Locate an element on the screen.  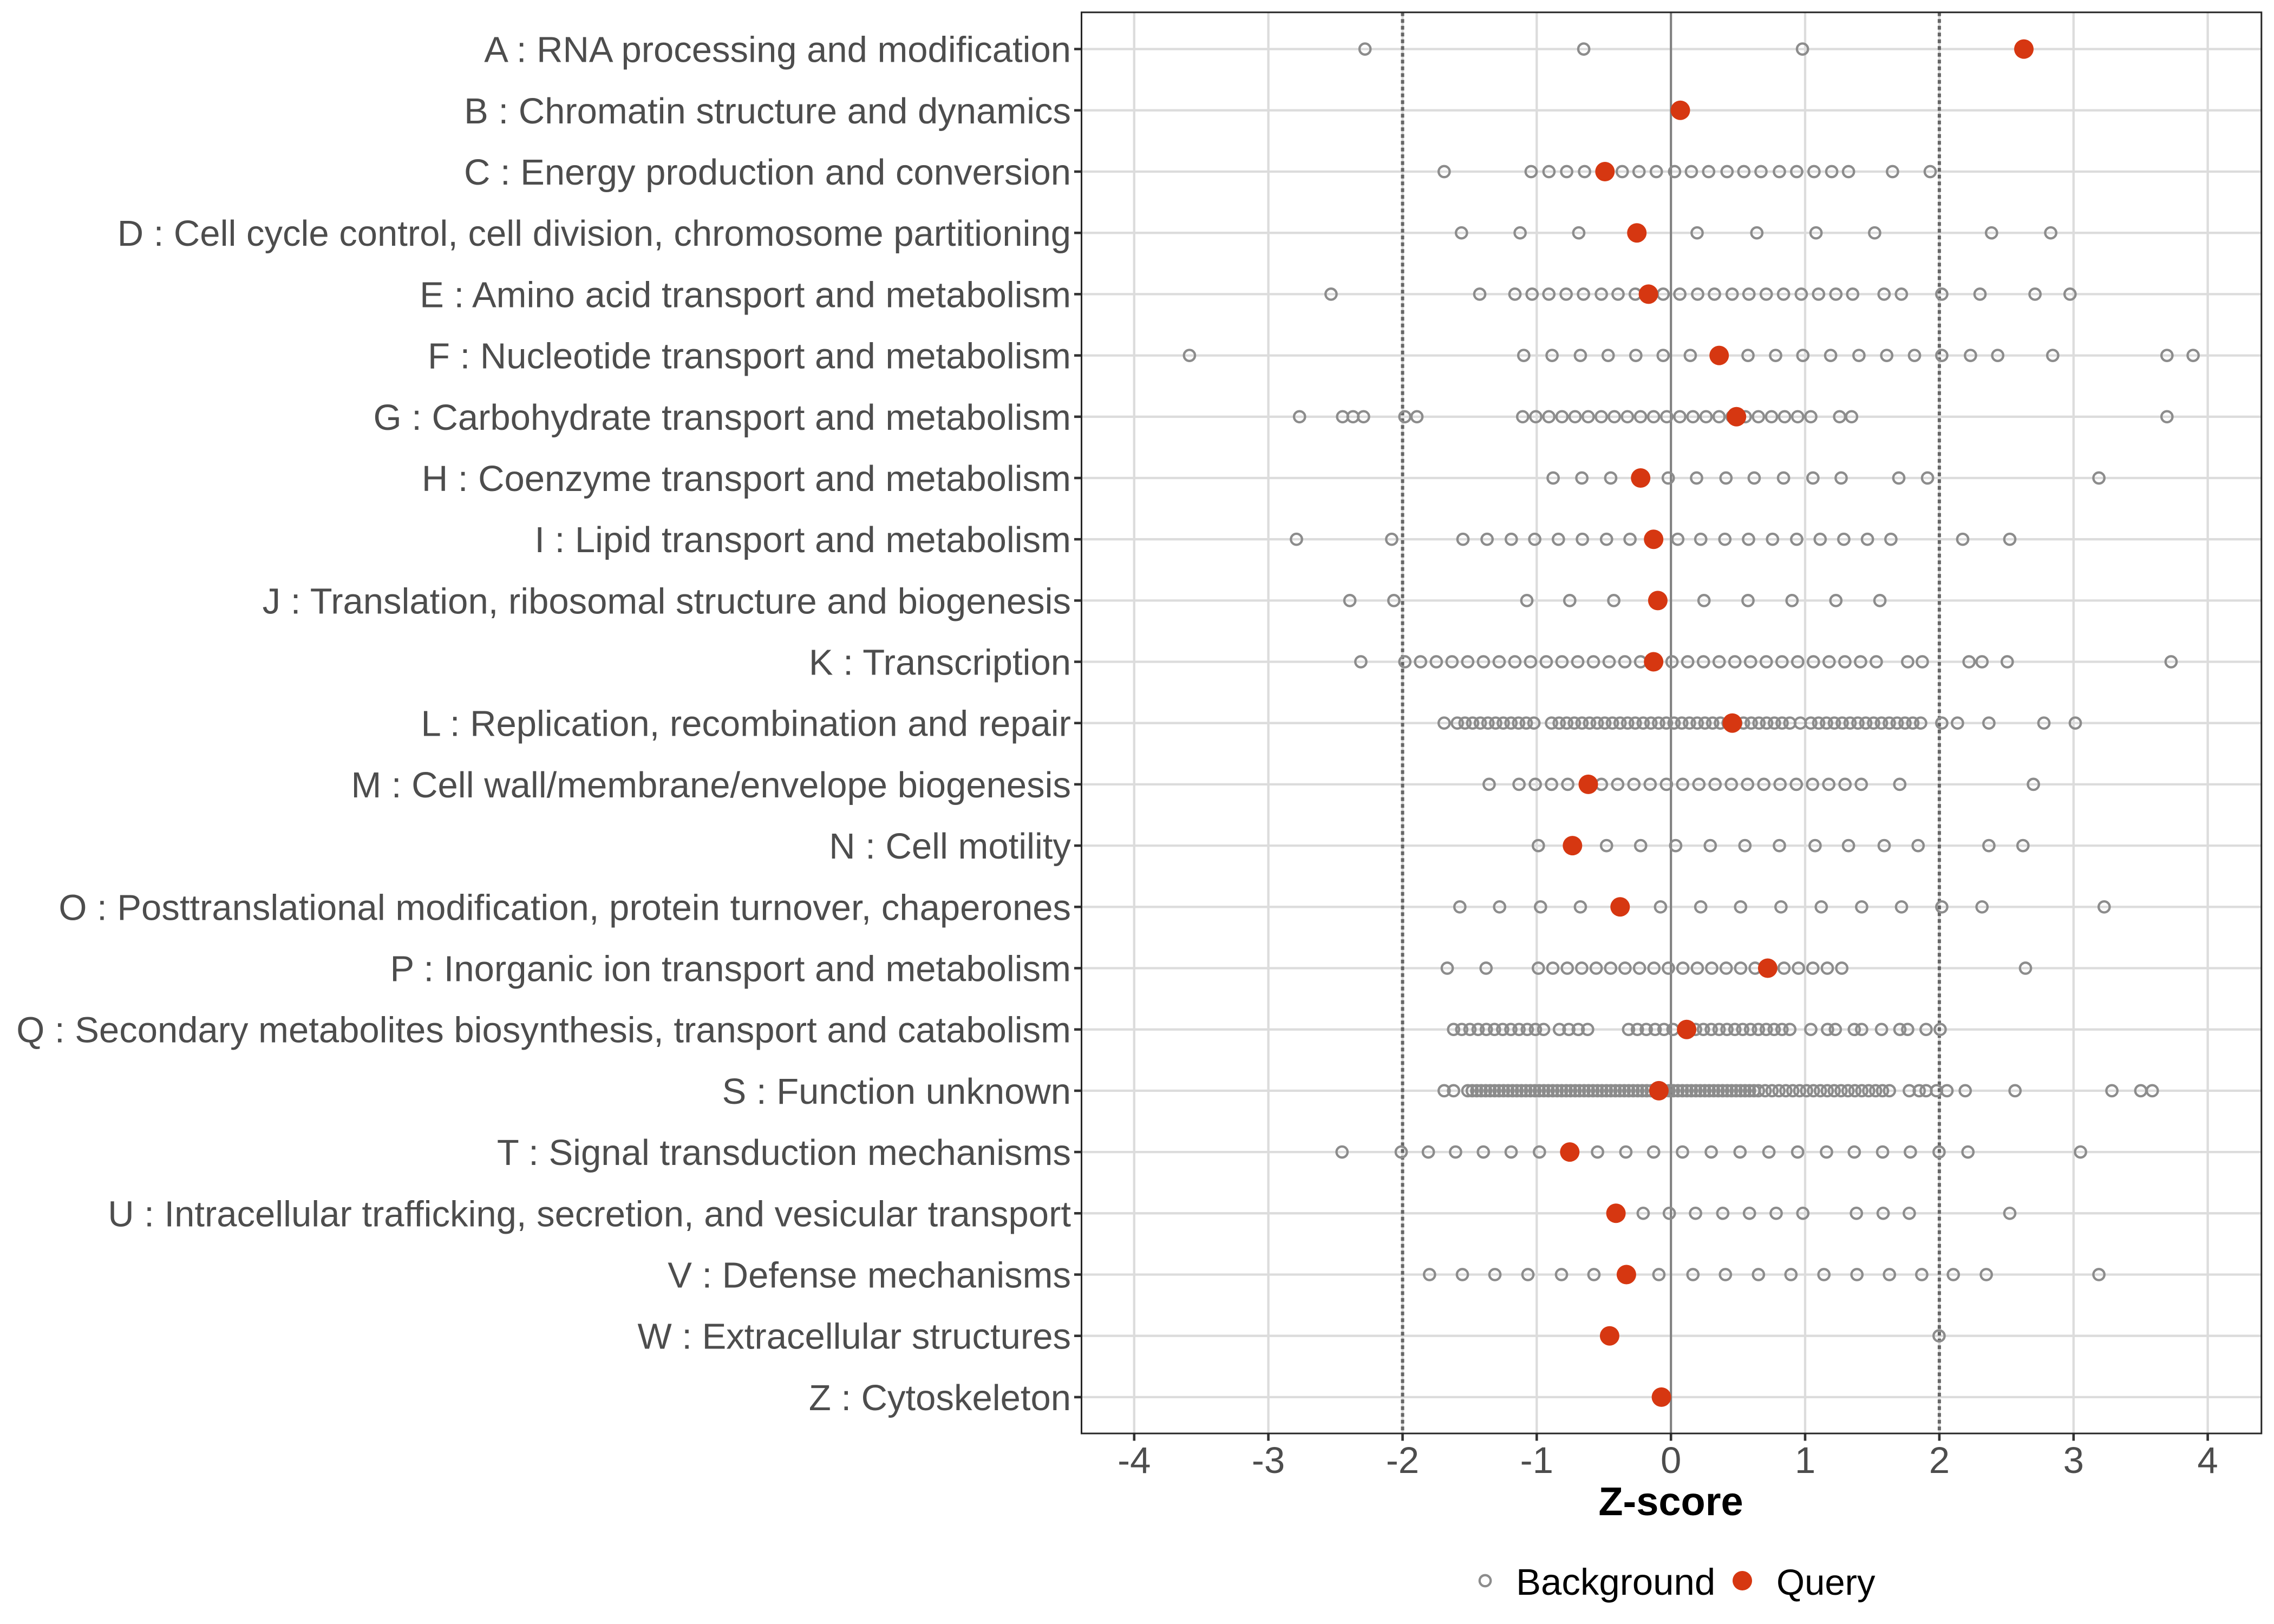
svg-text: Background is located at coordinates (1616, 1582).